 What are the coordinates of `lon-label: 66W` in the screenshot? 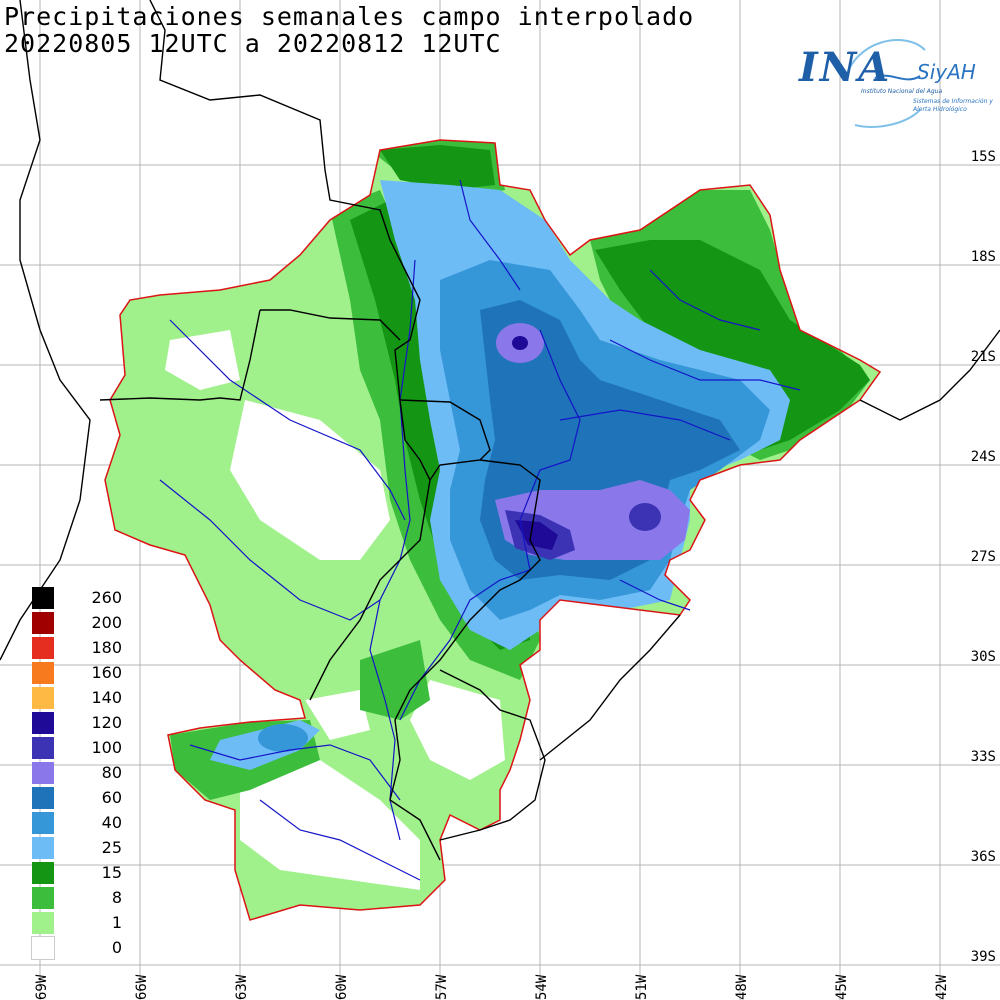 It's located at (142, 987).